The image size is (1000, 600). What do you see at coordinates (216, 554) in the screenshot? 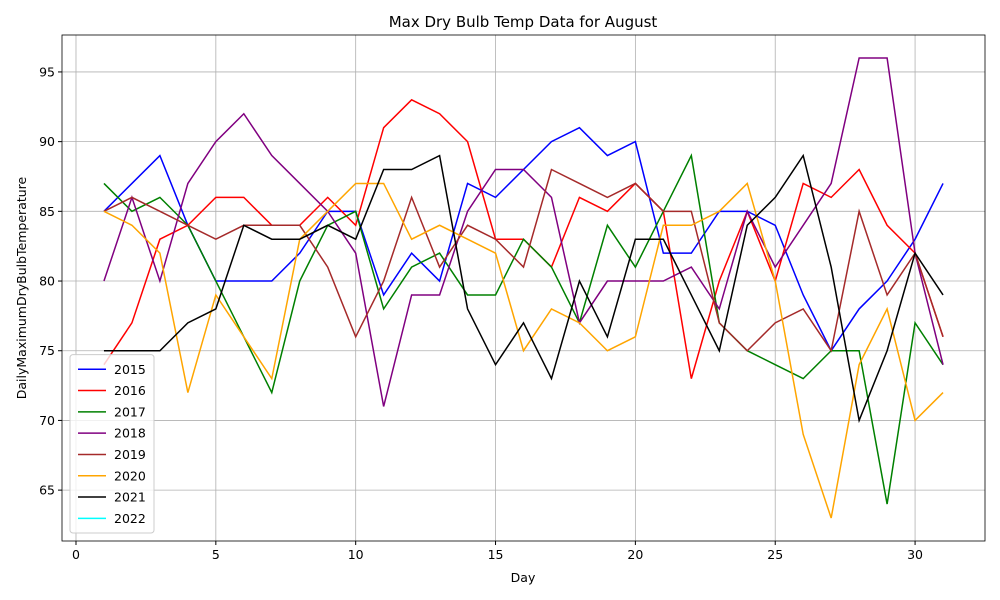
I see `x-tick-label: 5` at bounding box center [216, 554].